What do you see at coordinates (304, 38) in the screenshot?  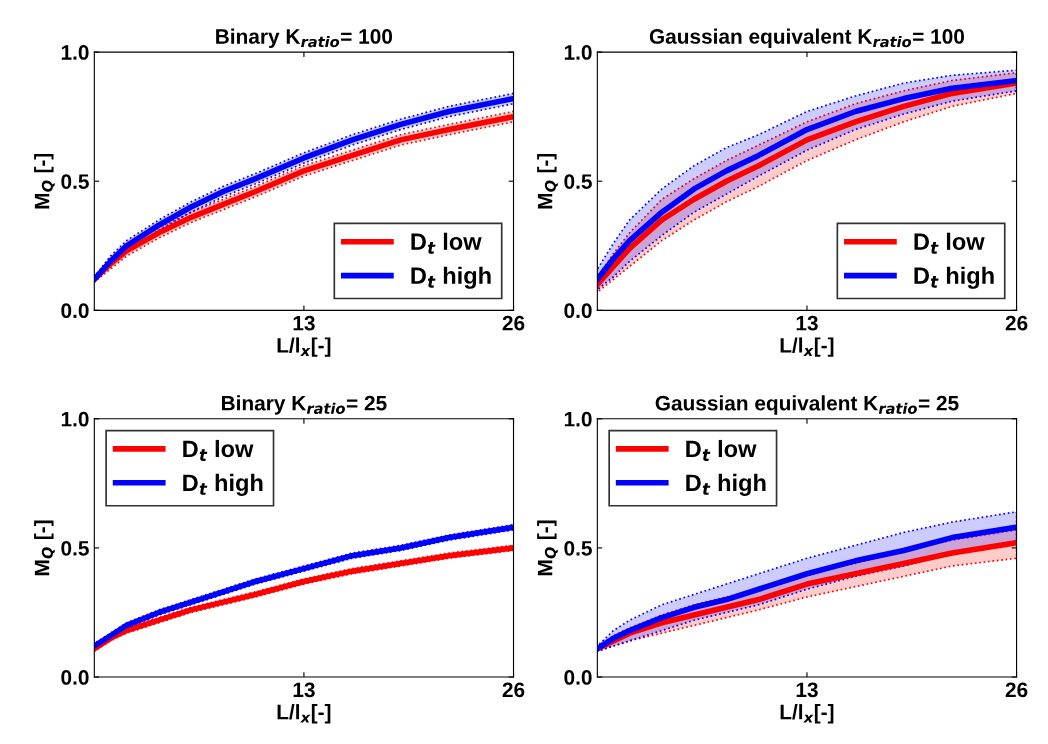 I see `chart-title: Binary K$_{ratio}$= 100` at bounding box center [304, 38].